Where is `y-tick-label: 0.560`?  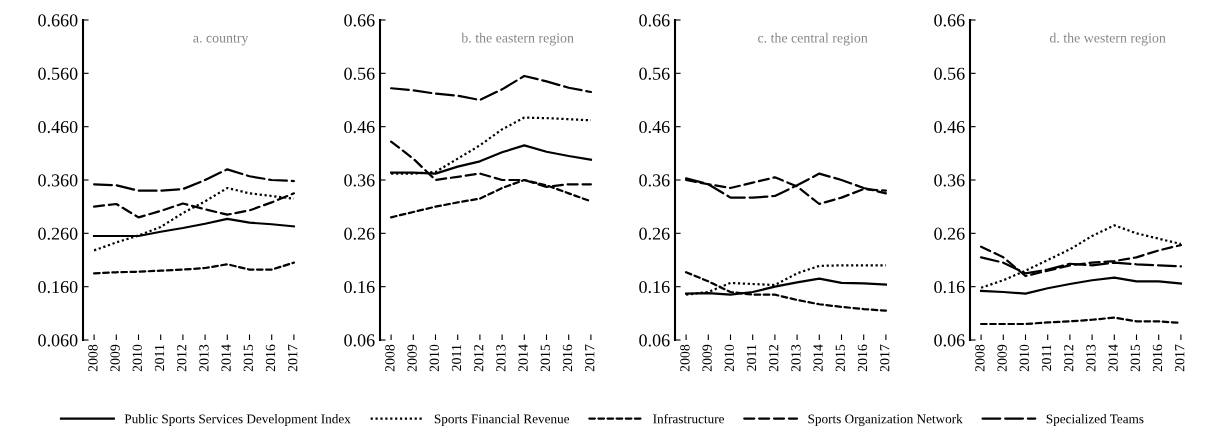 y-tick-label: 0.560 is located at coordinates (58, 73).